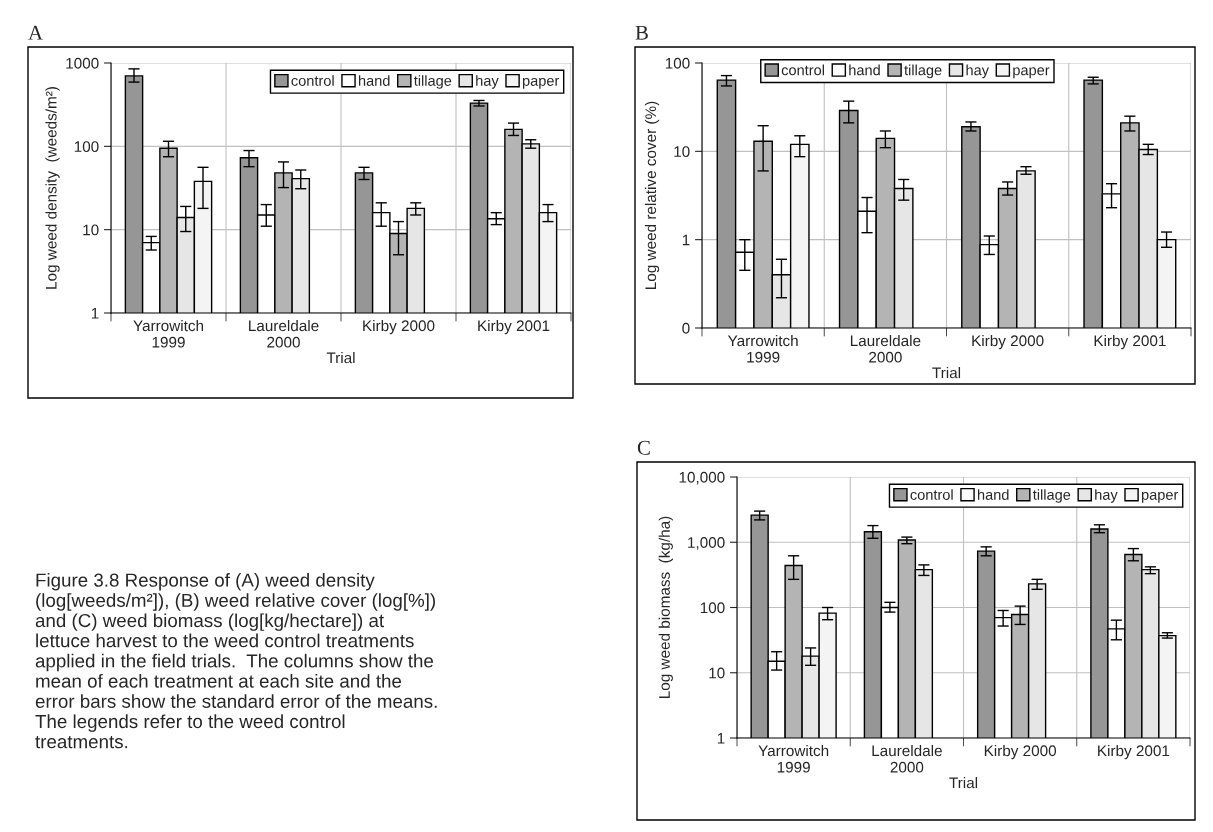 Image resolution: width=1213 pixels, height=832 pixels. I want to click on y-tick-label: 1,000, so click(706, 543).